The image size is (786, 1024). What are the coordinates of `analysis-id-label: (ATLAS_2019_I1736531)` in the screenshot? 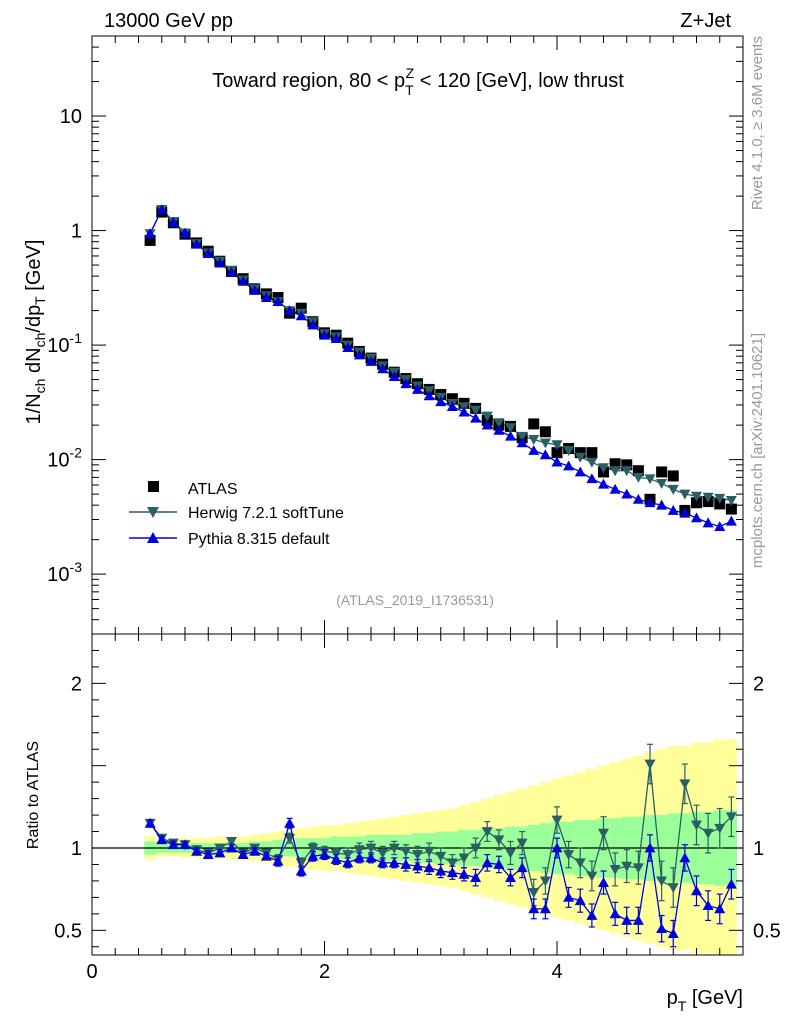 It's located at (415, 600).